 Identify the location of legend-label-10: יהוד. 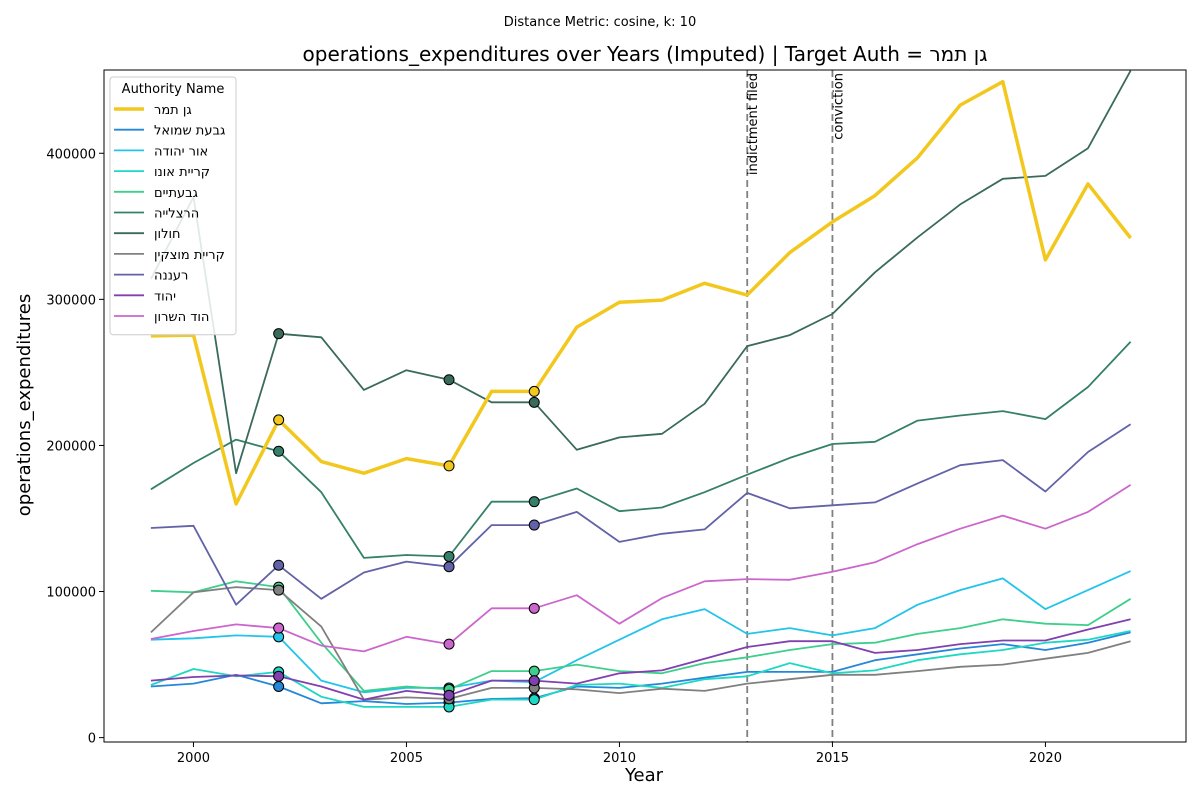
(165, 296).